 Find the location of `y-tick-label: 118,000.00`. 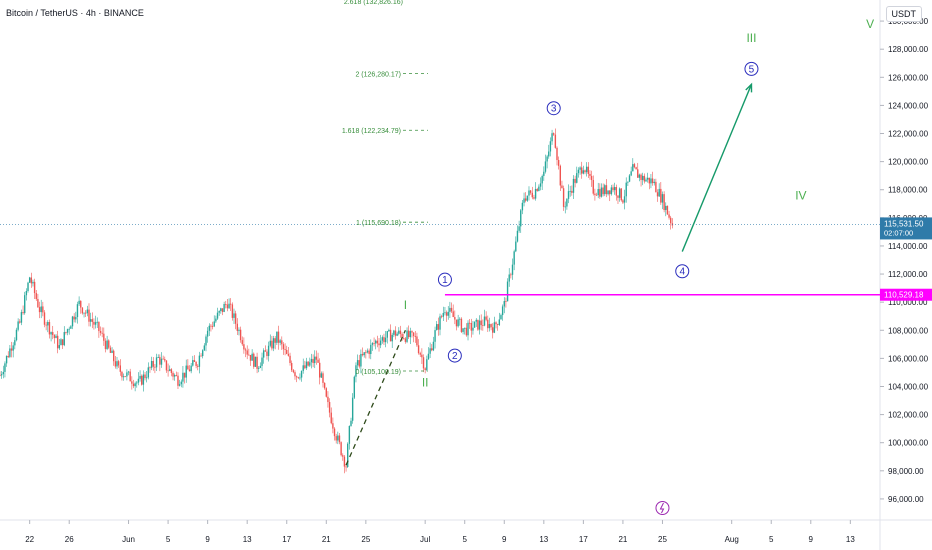

y-tick-label: 118,000.00 is located at coordinates (908, 190).